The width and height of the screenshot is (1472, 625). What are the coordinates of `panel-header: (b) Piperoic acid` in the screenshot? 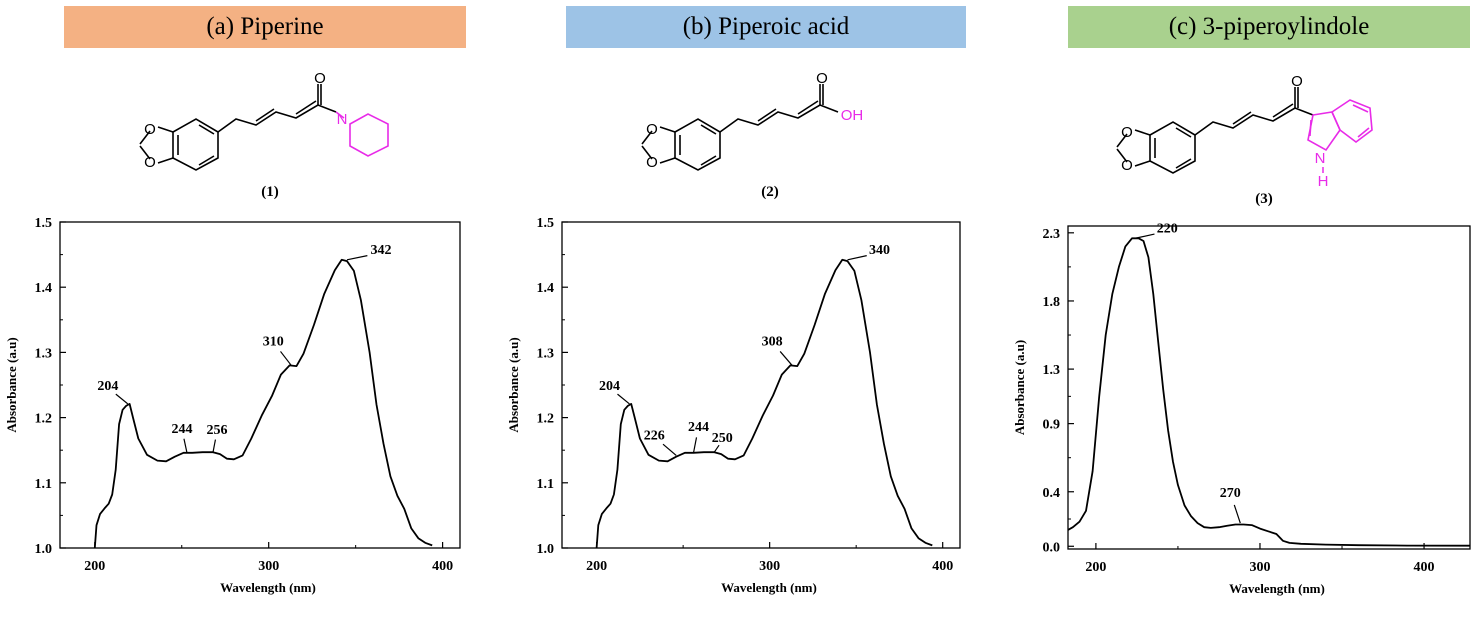 It's located at (766, 27).